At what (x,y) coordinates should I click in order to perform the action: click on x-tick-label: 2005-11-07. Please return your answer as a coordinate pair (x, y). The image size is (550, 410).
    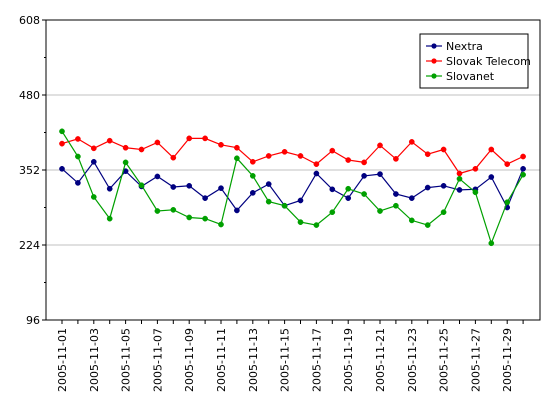
    Looking at the image, I should click on (157, 360).